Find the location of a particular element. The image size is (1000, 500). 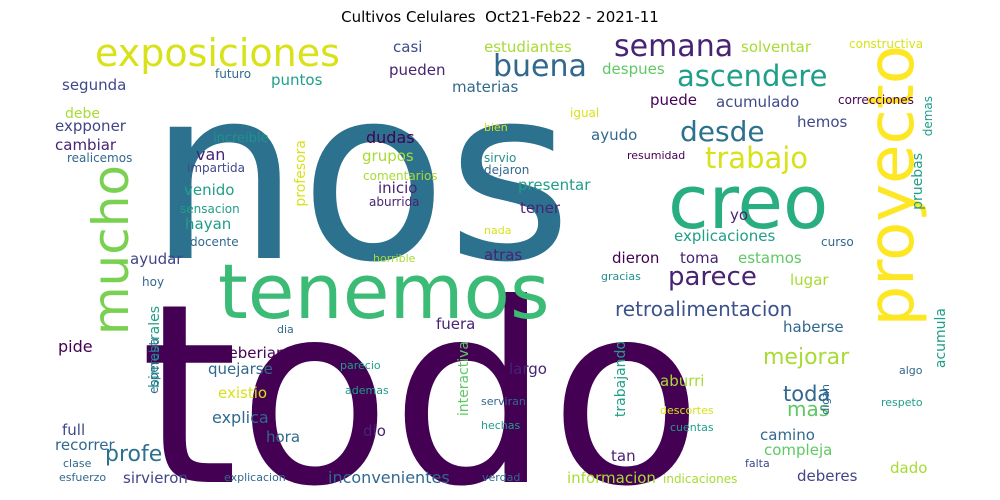

word-correcciones: correcciones is located at coordinates (876, 100).